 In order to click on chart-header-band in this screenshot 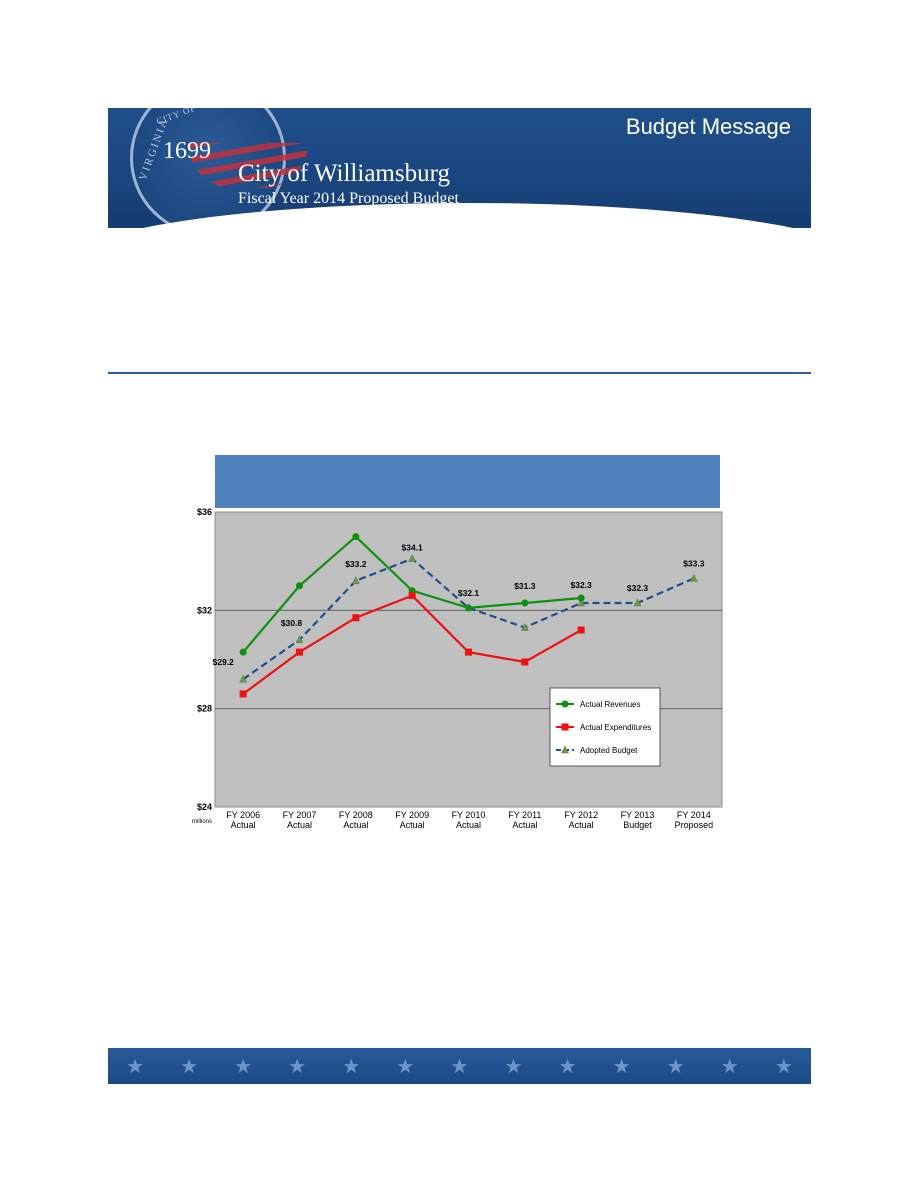, I will do `click(467, 481)`.